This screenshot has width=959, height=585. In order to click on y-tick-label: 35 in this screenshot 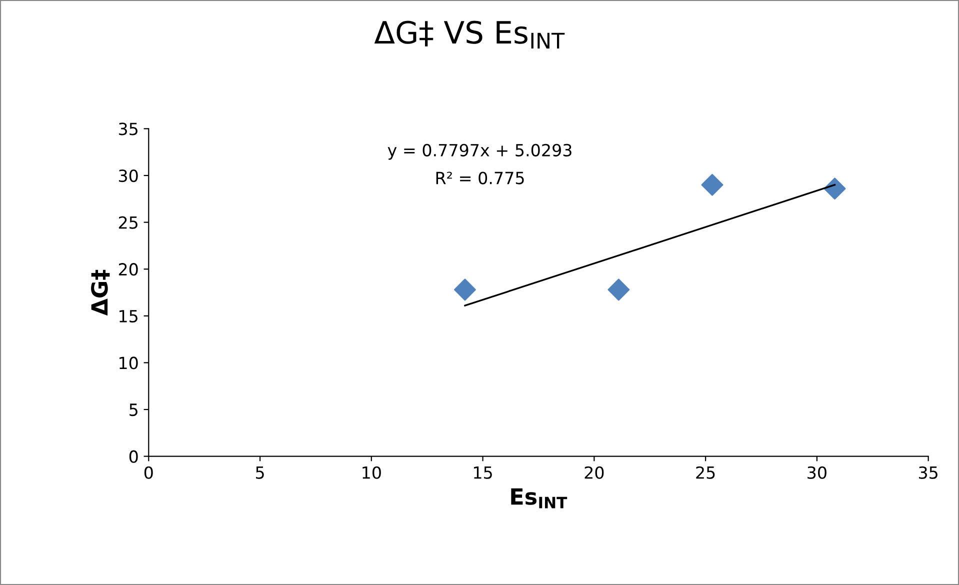, I will do `click(128, 129)`.